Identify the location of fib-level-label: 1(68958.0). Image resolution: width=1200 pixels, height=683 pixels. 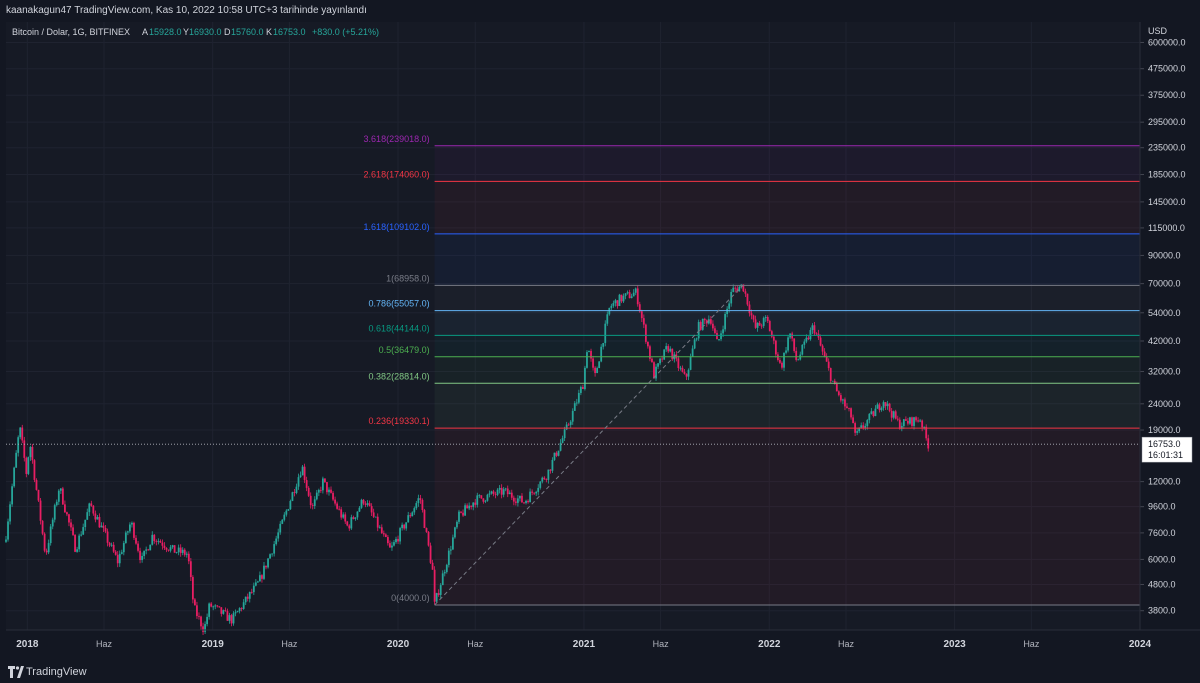
(408, 278).